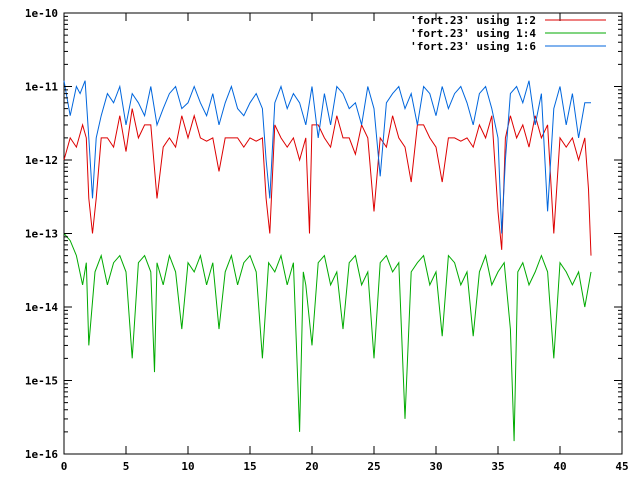 Image resolution: width=640 pixels, height=480 pixels. What do you see at coordinates (559, 466) in the screenshot?
I see `x-tick-label: 40` at bounding box center [559, 466].